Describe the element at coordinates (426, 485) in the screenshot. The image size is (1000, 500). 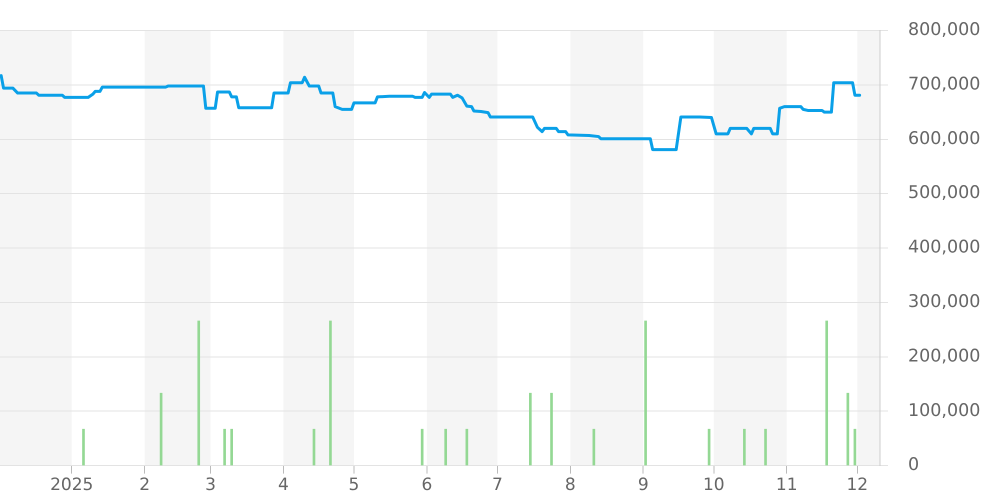
I see `x-tick-label: 6` at that location.